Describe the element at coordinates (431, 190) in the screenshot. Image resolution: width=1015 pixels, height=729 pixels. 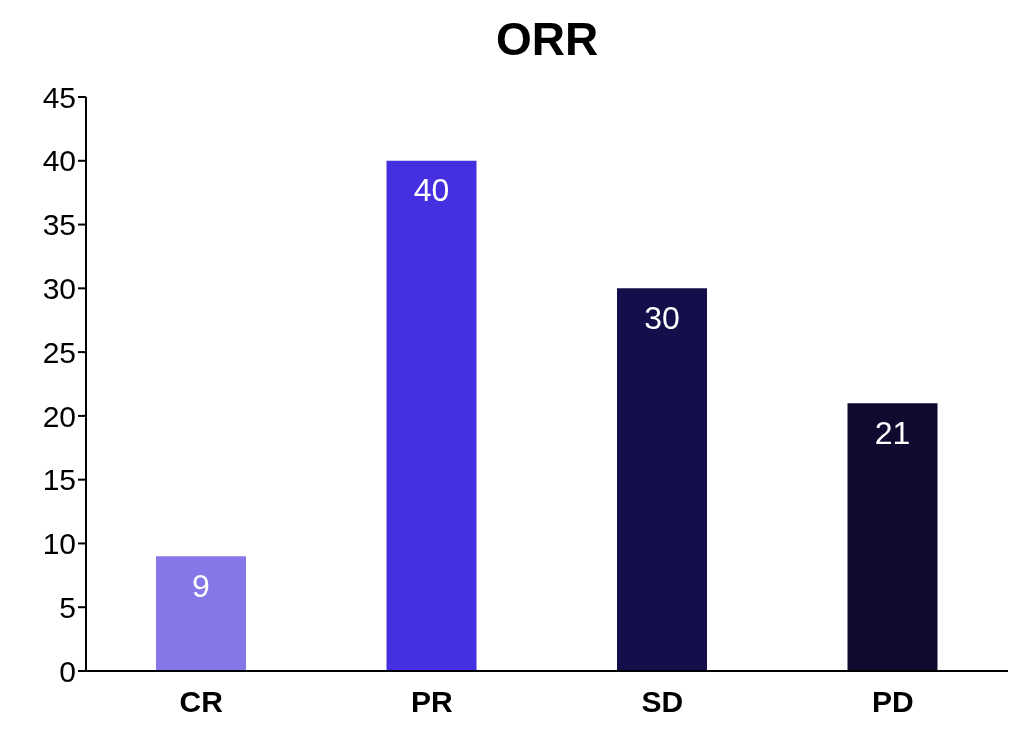
I see `data-label: 40` at that location.